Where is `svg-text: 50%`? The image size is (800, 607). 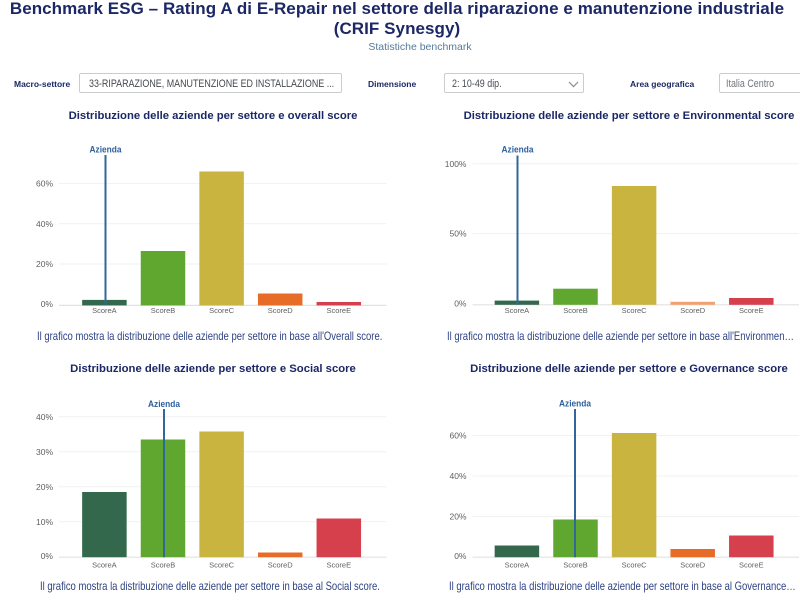
svg-text: 50% is located at coordinates (457, 234).